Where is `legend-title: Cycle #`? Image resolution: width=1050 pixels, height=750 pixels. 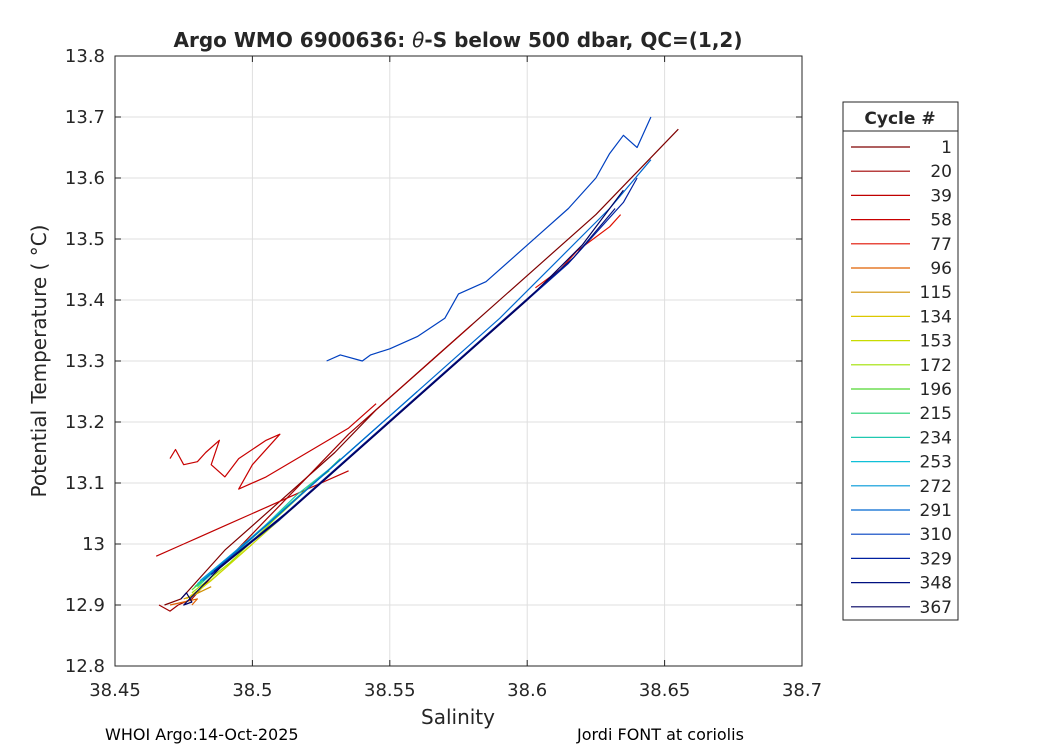 legend-title: Cycle # is located at coordinates (899, 119).